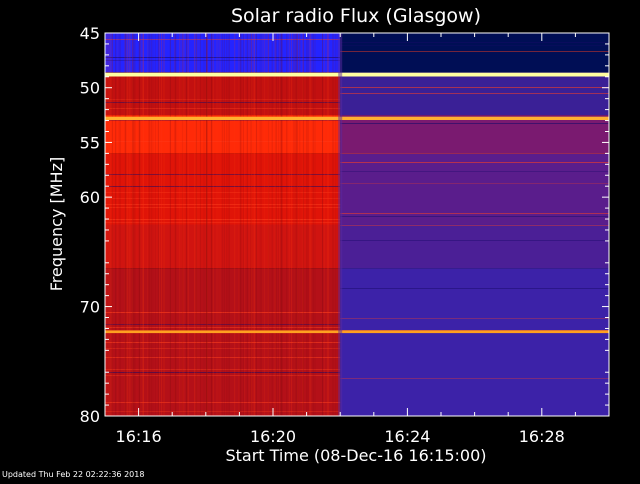 The image size is (640, 484). What do you see at coordinates (474, 246) in the screenshot?
I see `spectrum-region-4-after` at bounding box center [474, 246].